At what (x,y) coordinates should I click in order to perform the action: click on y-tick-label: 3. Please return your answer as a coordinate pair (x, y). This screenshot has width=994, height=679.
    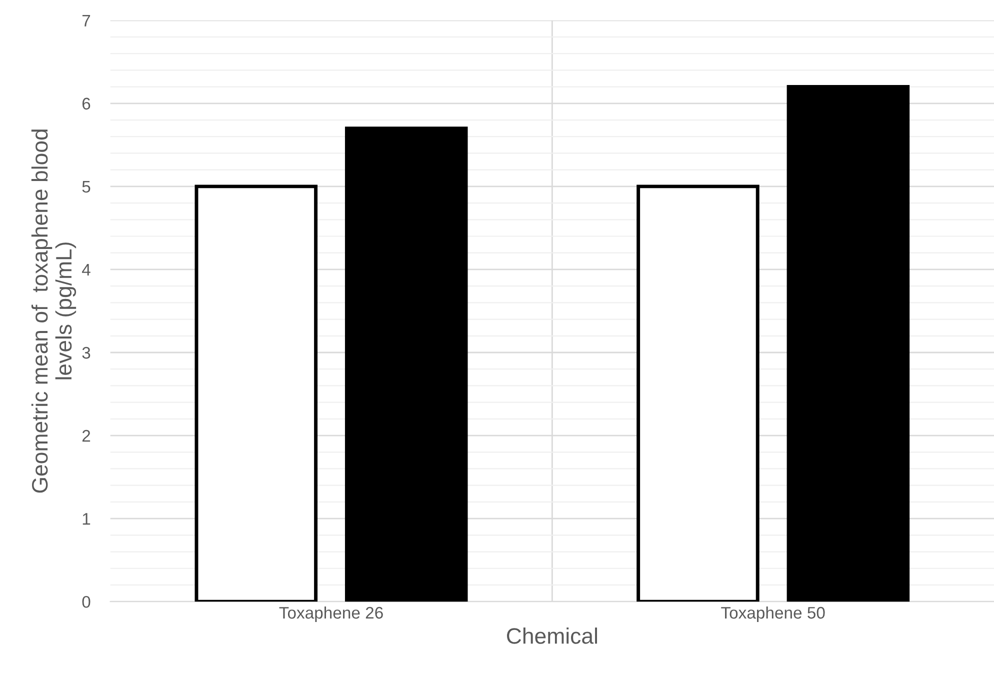
    Looking at the image, I should click on (86, 352).